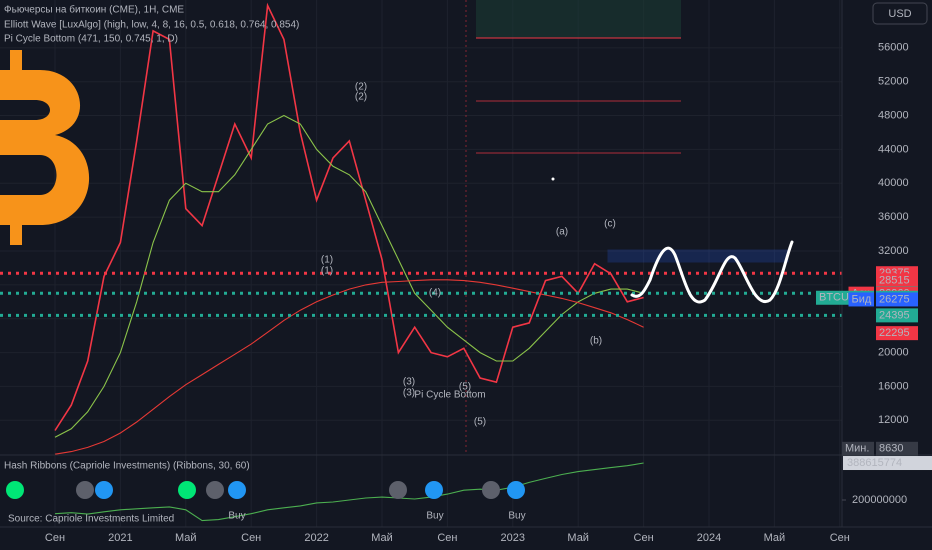  I want to click on dot, so click(553, 179).